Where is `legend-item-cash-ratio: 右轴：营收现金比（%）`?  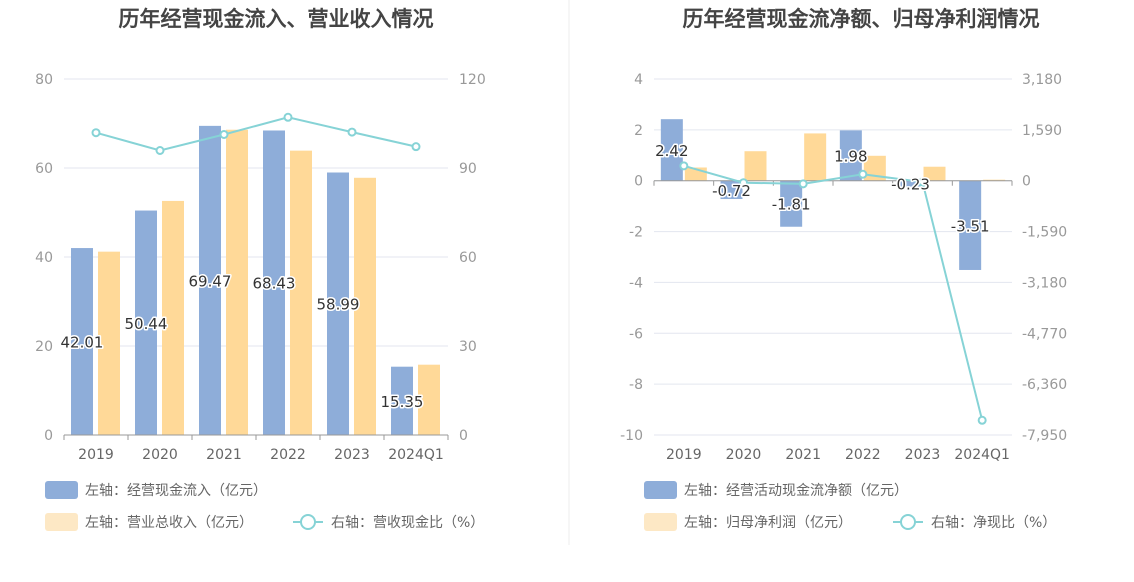
legend-item-cash-ratio: 右轴：营收现金比（%） is located at coordinates (388, 522).